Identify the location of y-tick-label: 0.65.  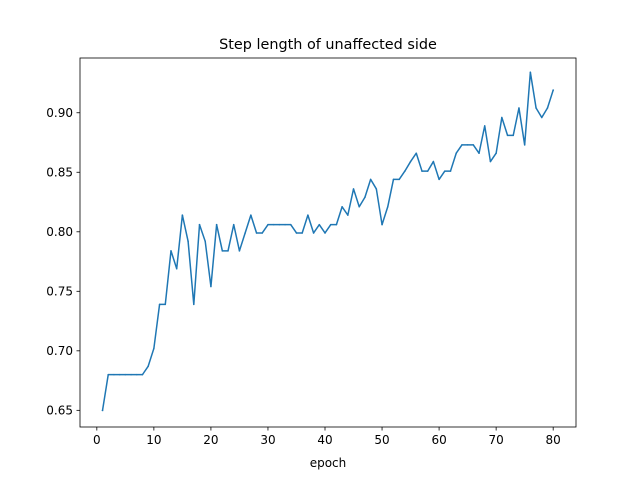
(59, 411).